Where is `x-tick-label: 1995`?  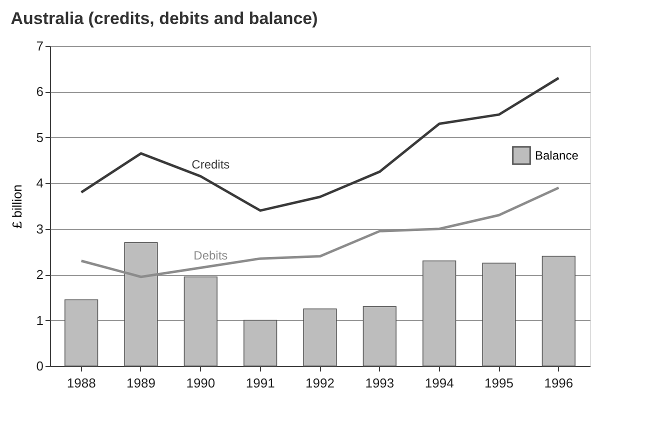 x-tick-label: 1995 is located at coordinates (499, 383).